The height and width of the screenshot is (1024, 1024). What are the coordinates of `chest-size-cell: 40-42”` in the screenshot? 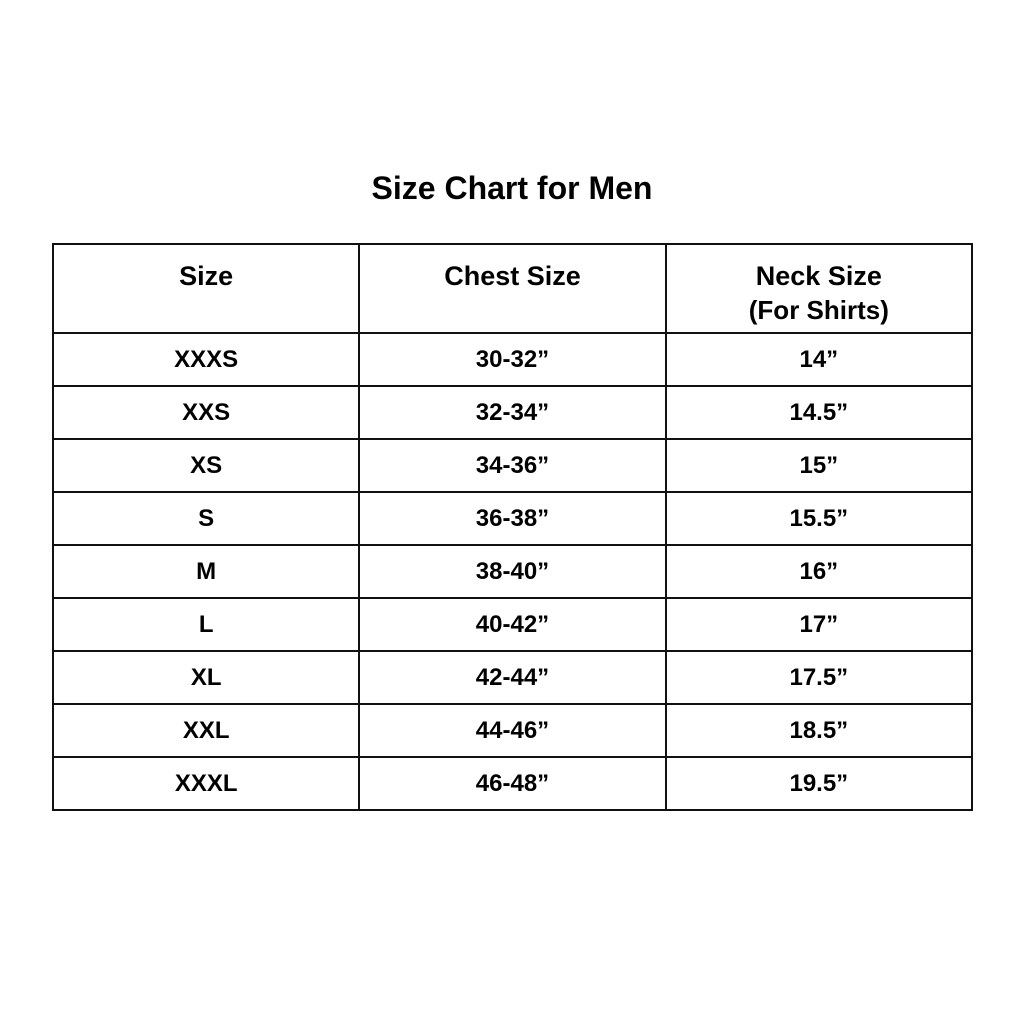 It's located at (512, 624).